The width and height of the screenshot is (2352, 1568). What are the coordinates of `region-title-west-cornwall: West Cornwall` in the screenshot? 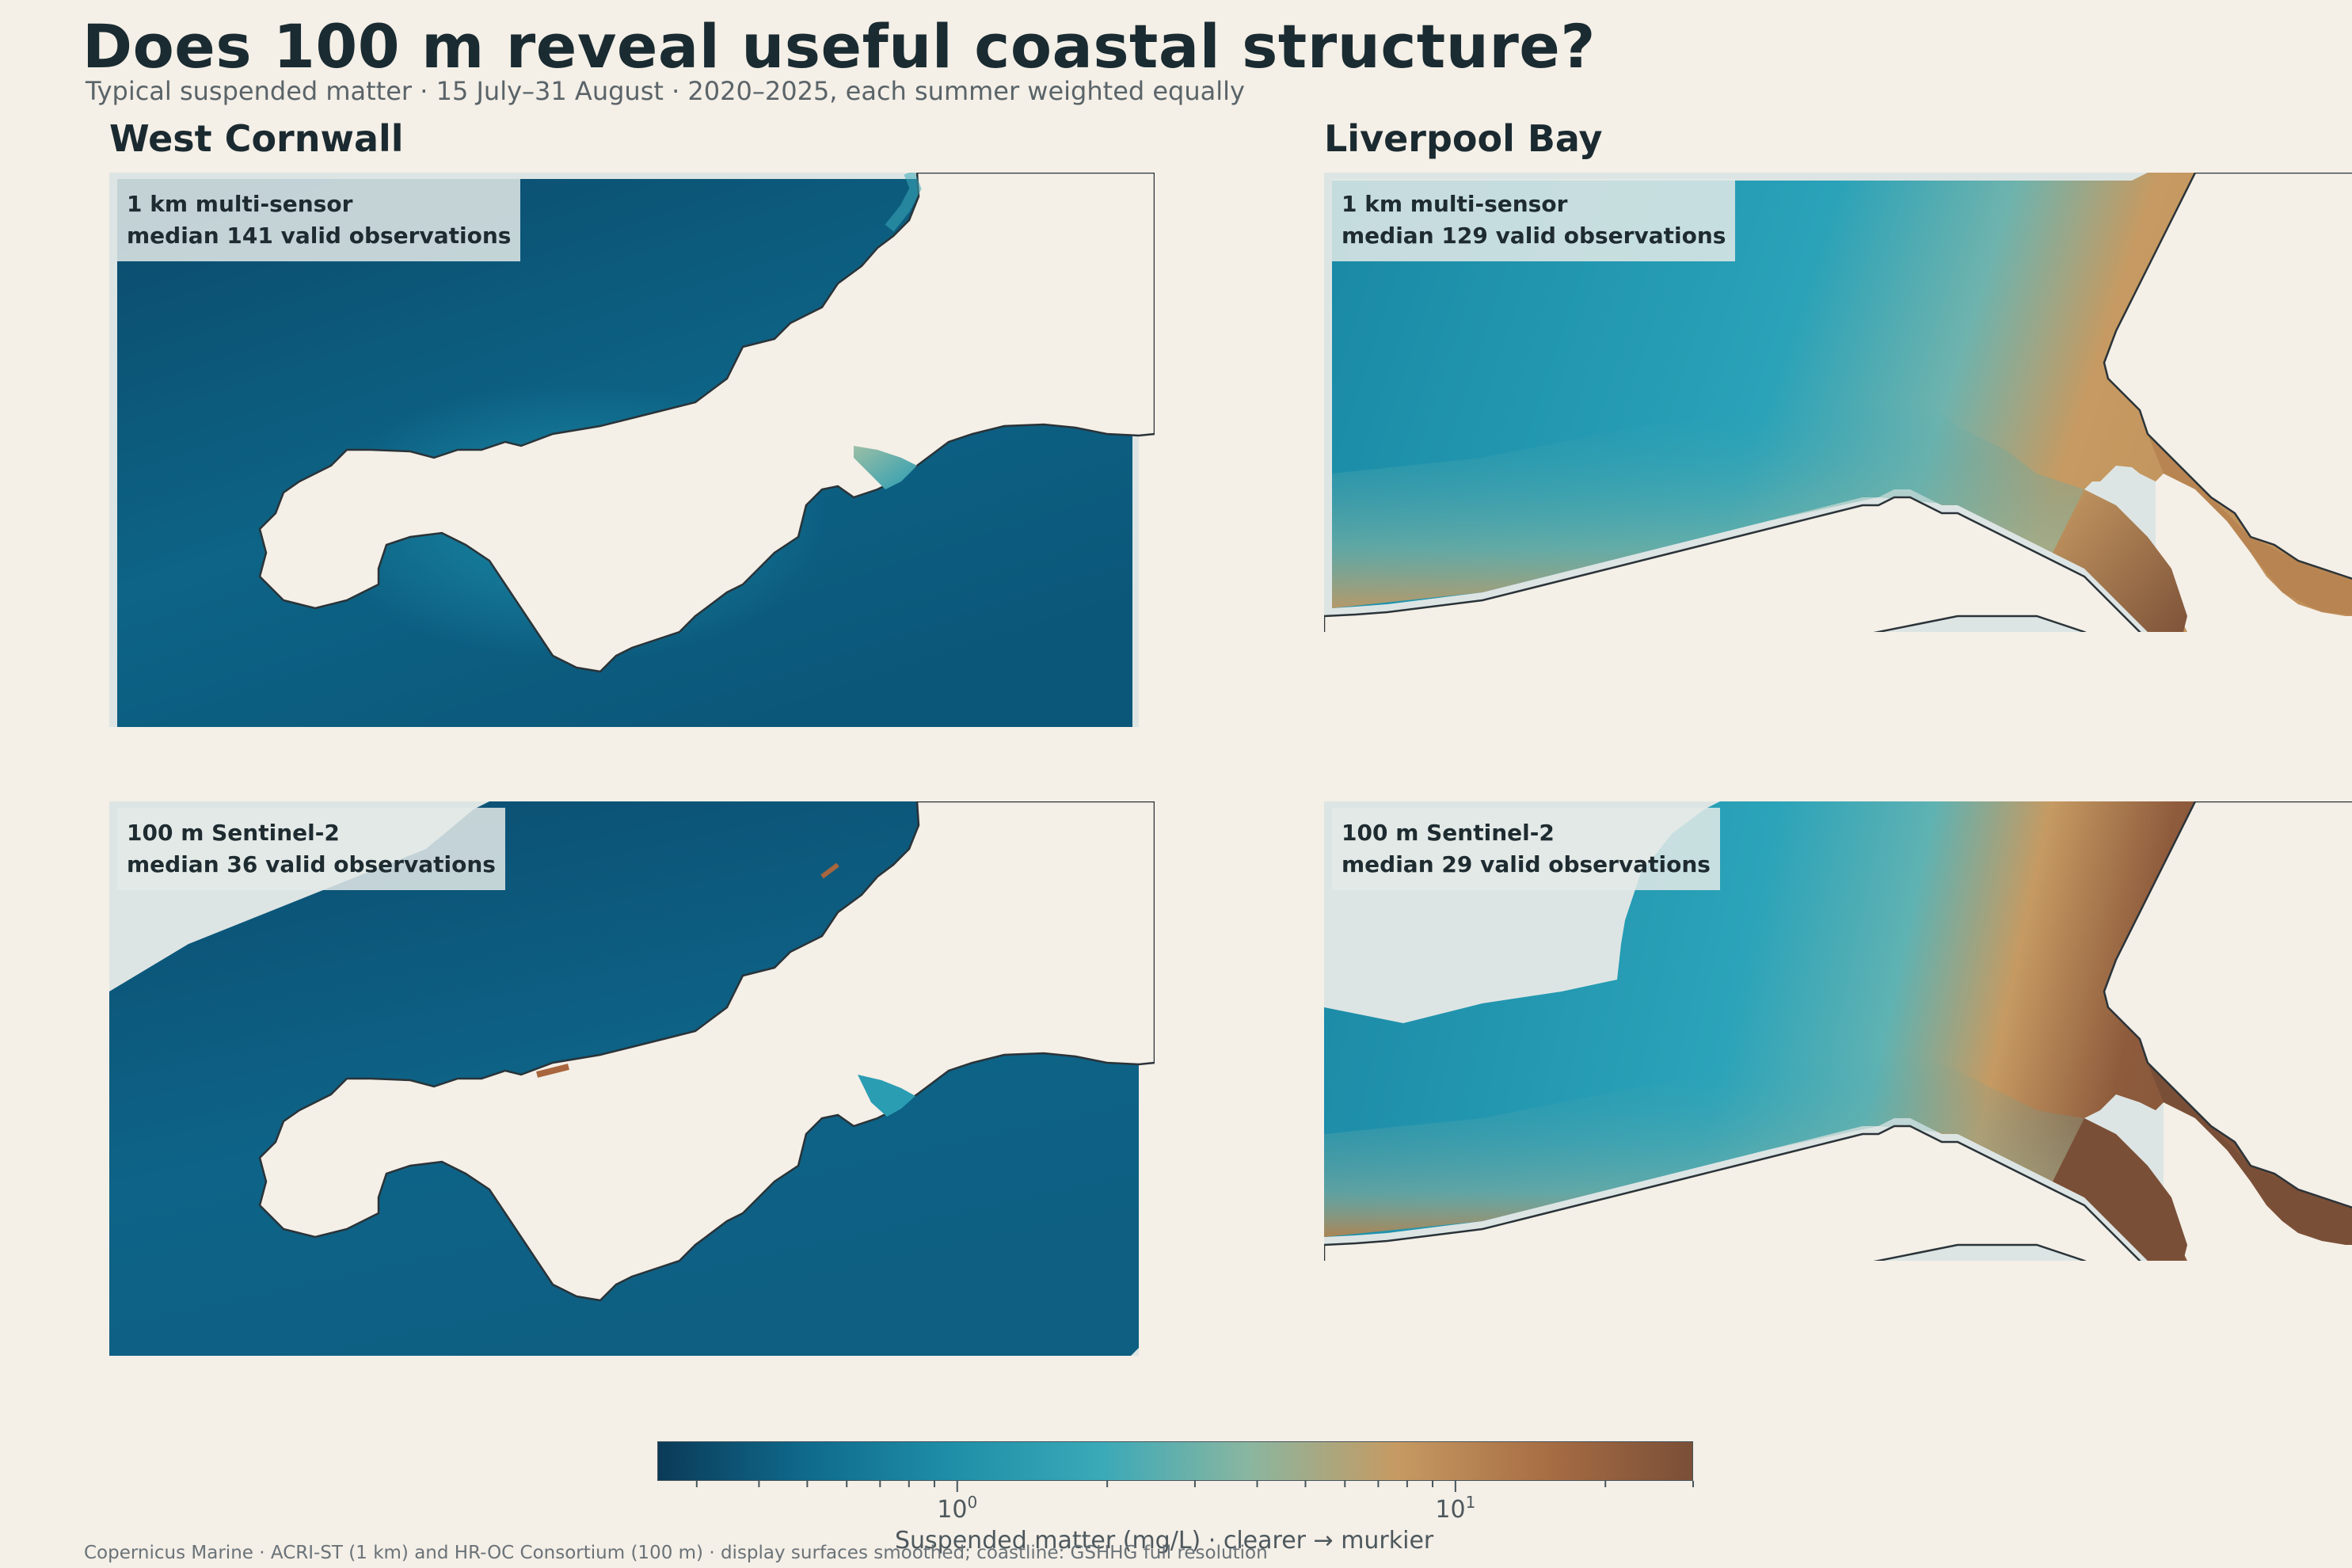 It's located at (256, 138).